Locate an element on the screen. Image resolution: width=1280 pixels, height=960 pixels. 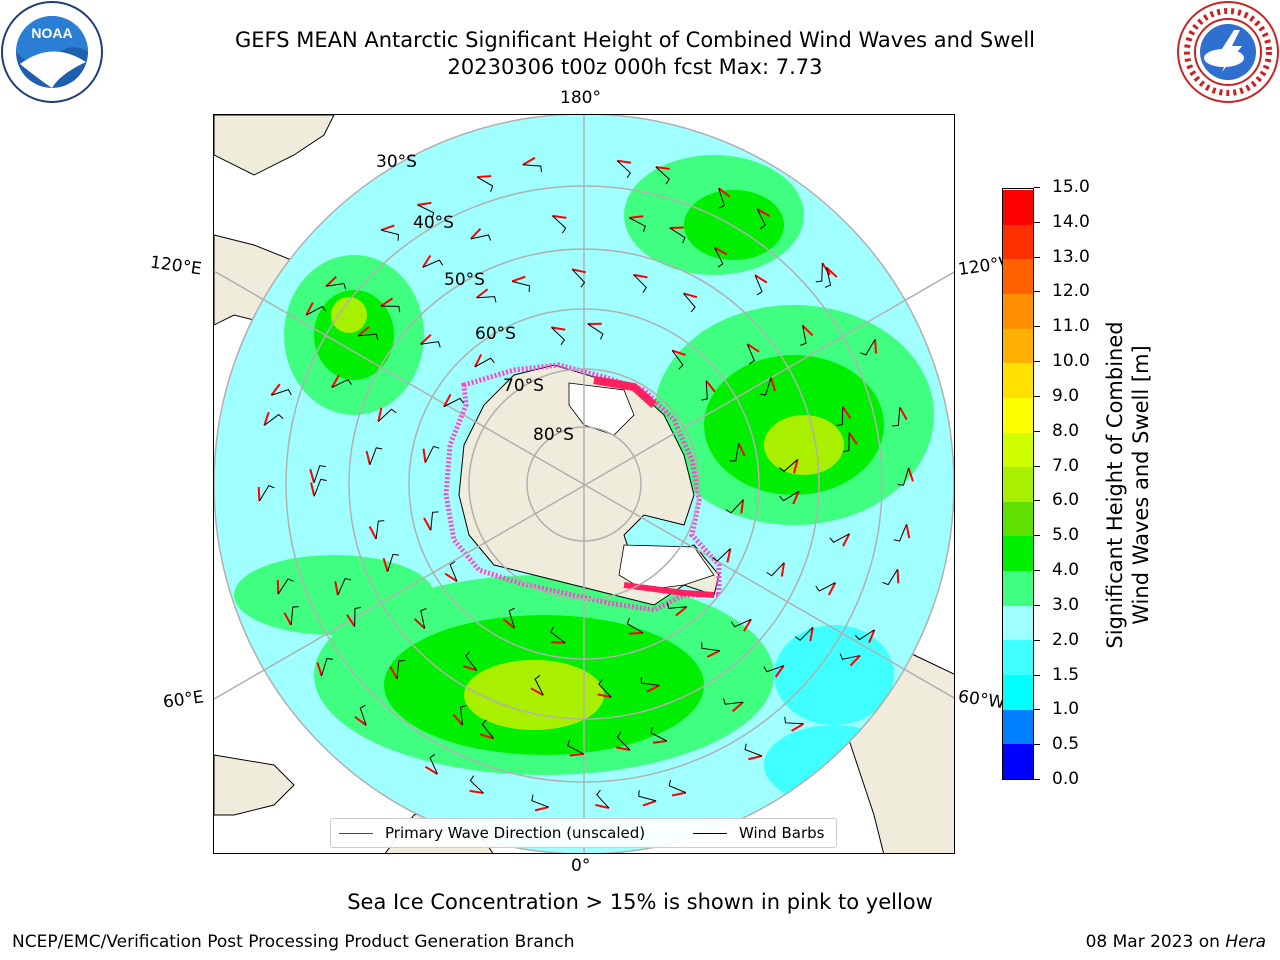
lon-label-120e: 120°E is located at coordinates (175, 266).